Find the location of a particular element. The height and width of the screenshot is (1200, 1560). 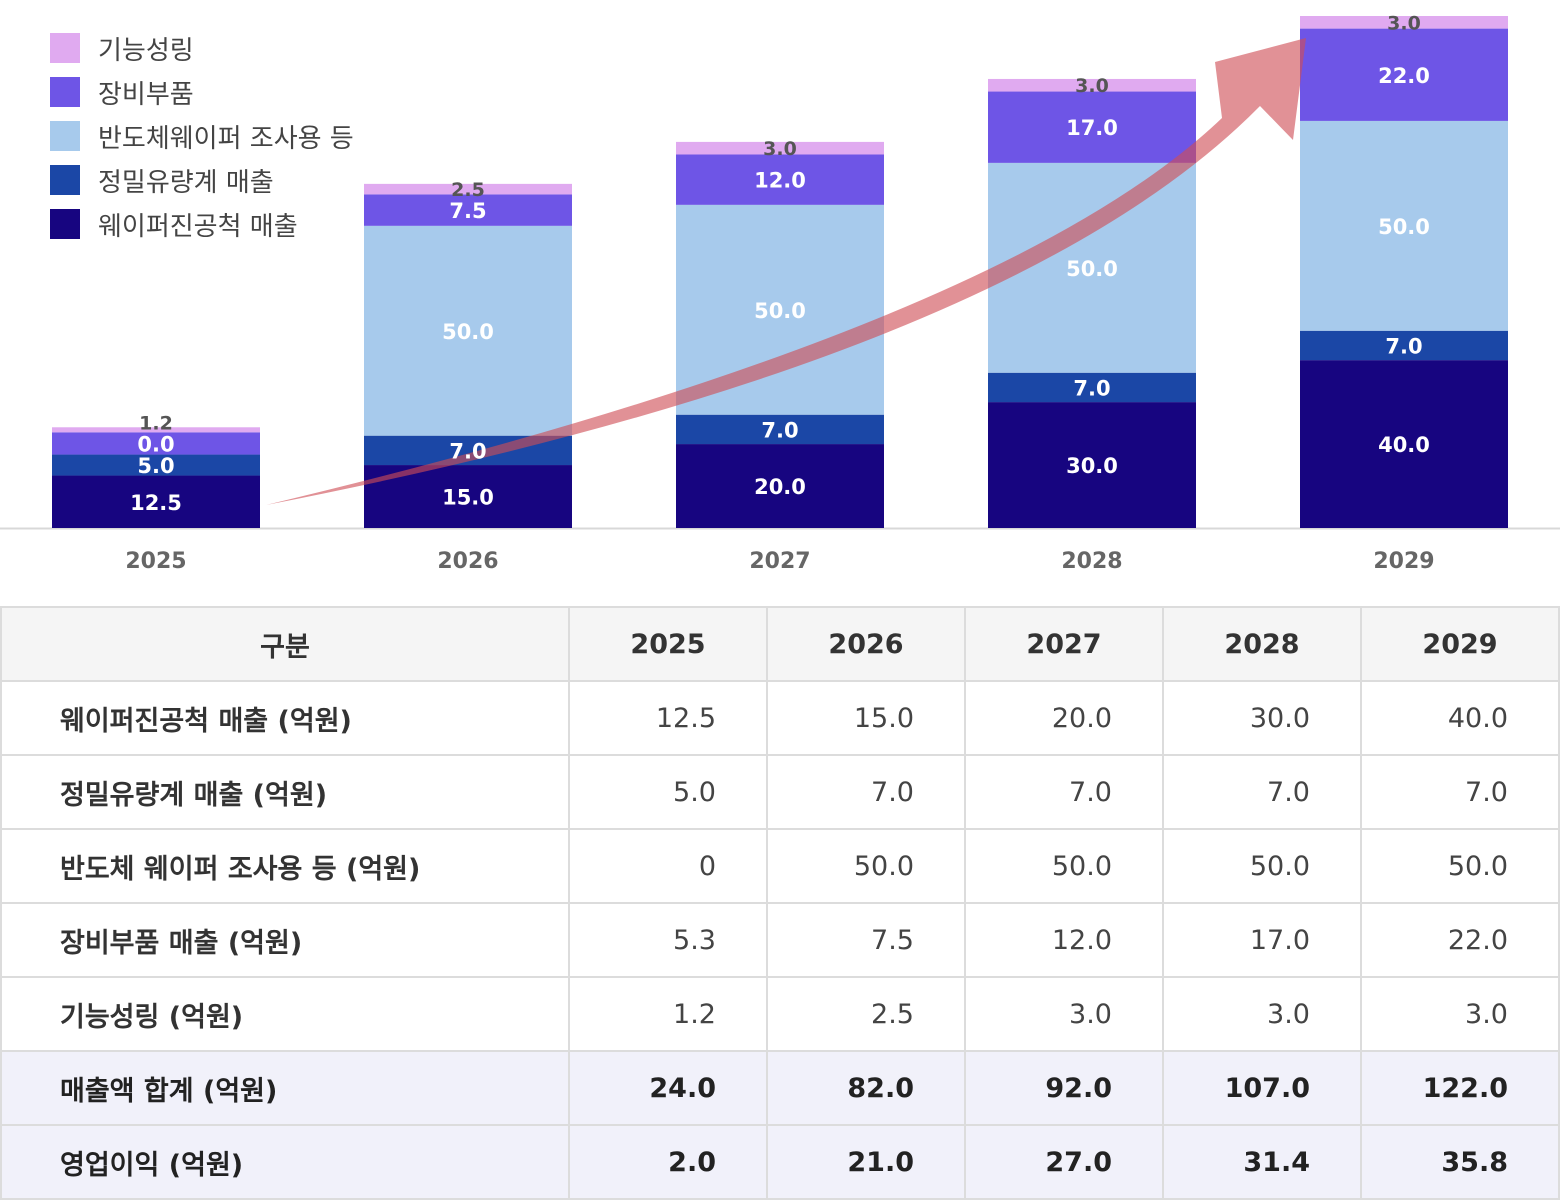

table-cell: 21.0 is located at coordinates (866, 1162).